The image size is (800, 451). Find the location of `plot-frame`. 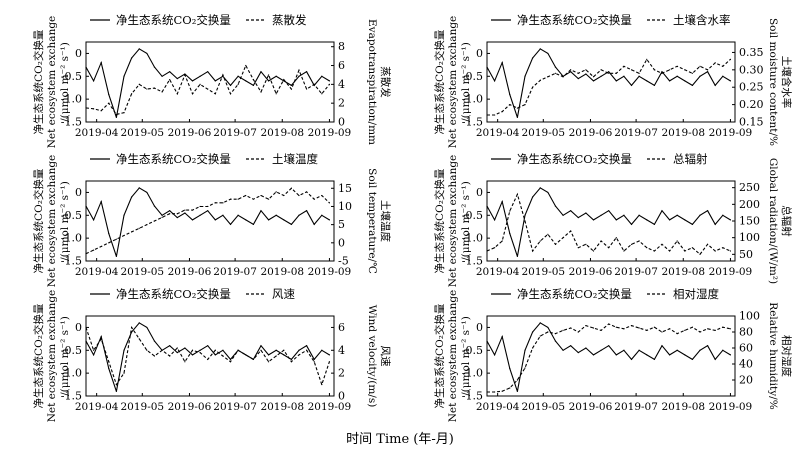

plot-frame is located at coordinates (210, 356).